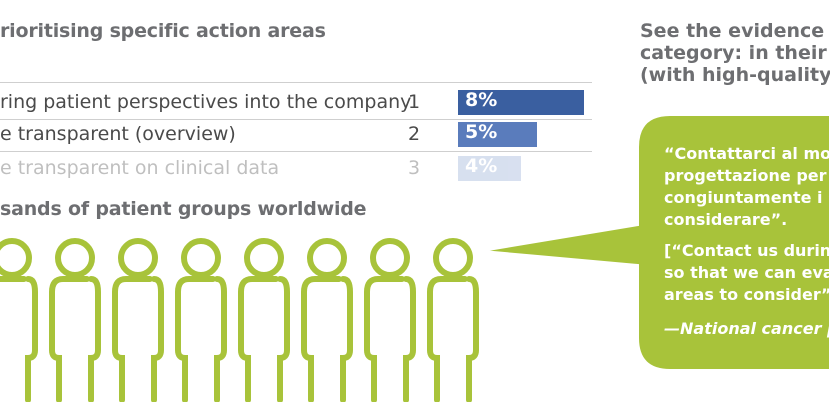 This screenshot has height=410, width=830. Describe the element at coordinates (747, 175) in the screenshot. I see `quote-line: progettazione per v` at that location.